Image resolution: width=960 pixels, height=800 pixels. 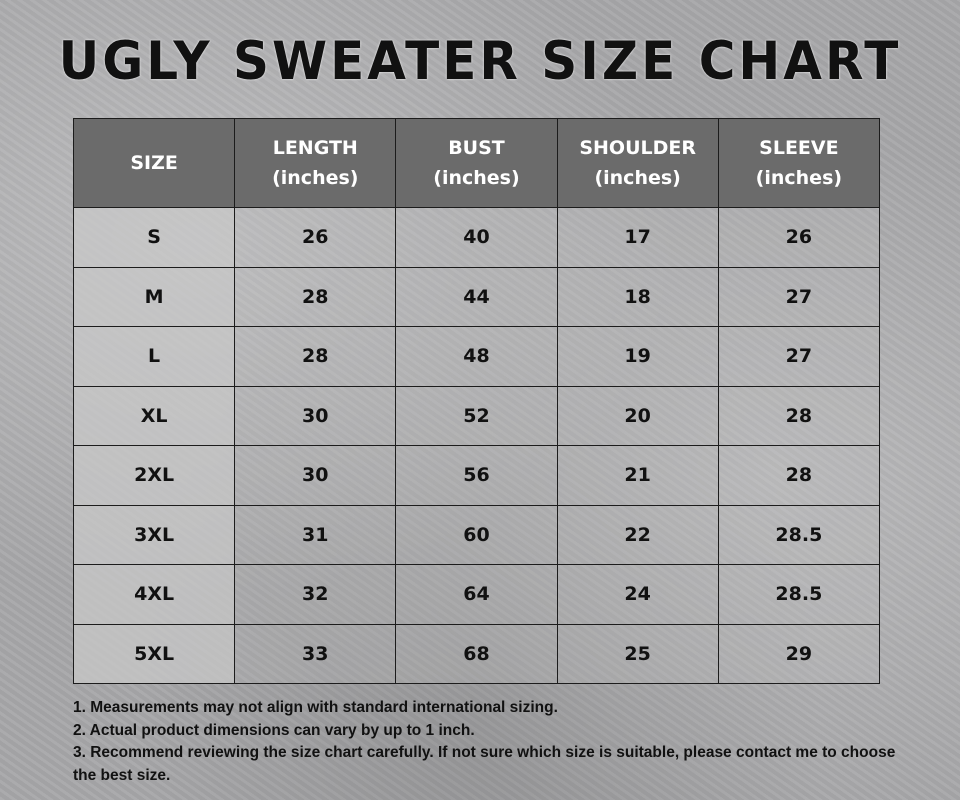 I want to click on size-cell: L, so click(x=154, y=356).